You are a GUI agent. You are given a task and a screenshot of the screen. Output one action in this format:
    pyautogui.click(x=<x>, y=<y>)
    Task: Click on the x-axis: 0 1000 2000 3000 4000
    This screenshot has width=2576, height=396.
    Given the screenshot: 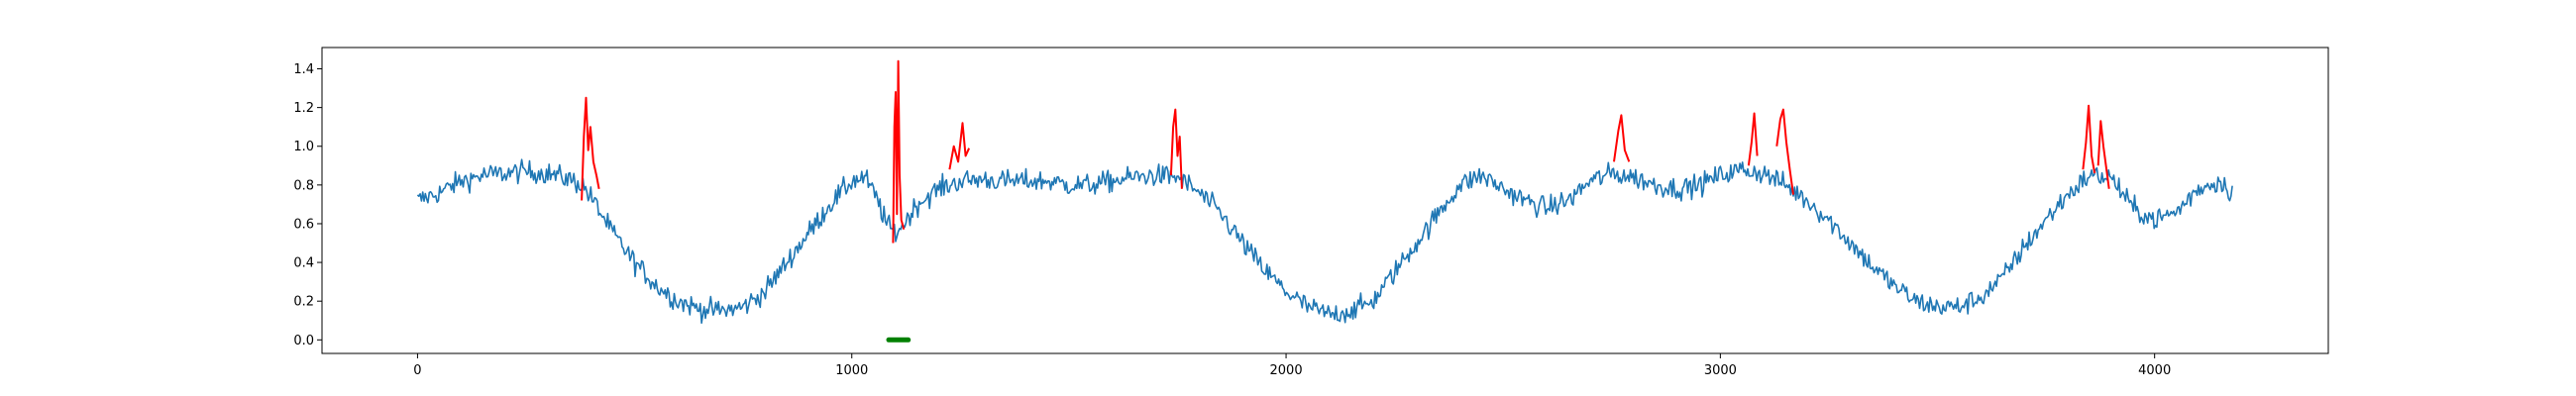 What is the action you would take?
    pyautogui.click(x=1292, y=366)
    